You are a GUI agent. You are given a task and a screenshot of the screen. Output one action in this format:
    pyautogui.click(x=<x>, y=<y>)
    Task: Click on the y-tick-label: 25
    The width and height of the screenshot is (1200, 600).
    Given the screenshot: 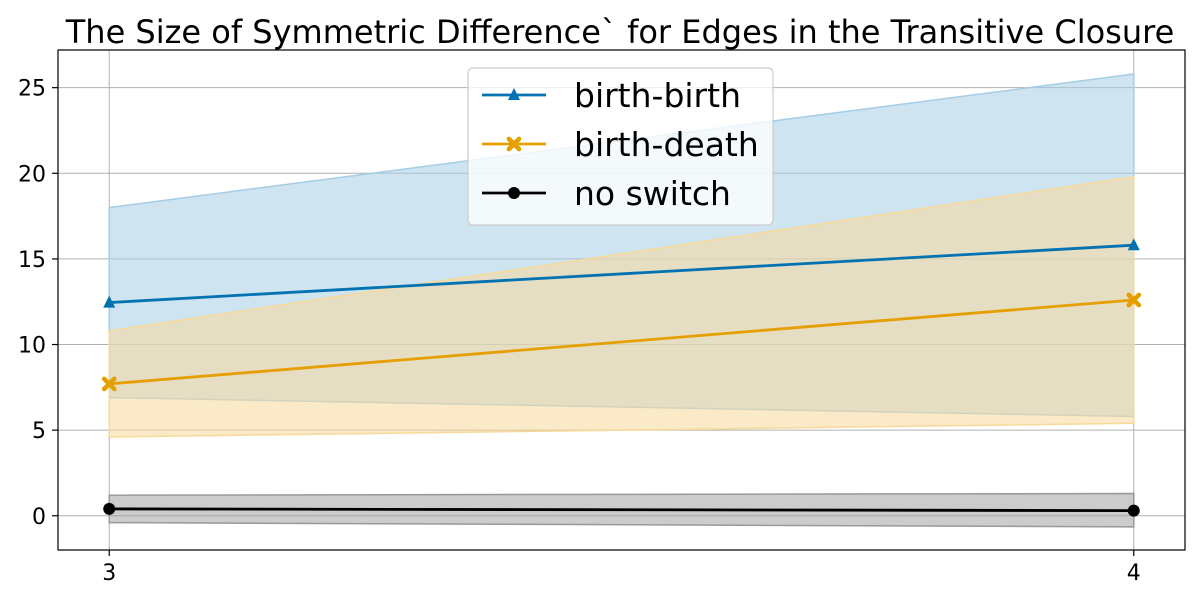 What is the action you would take?
    pyautogui.click(x=32, y=89)
    